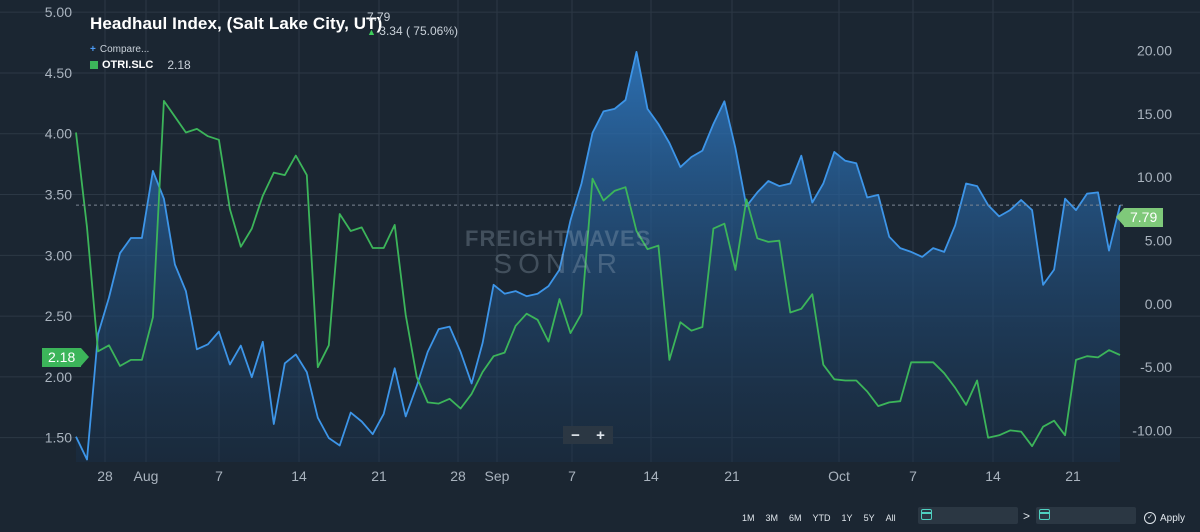 The image size is (1200, 532). Describe the element at coordinates (128, 65) in the screenshot. I see `legend-series-name: OTRI.SLC` at that location.